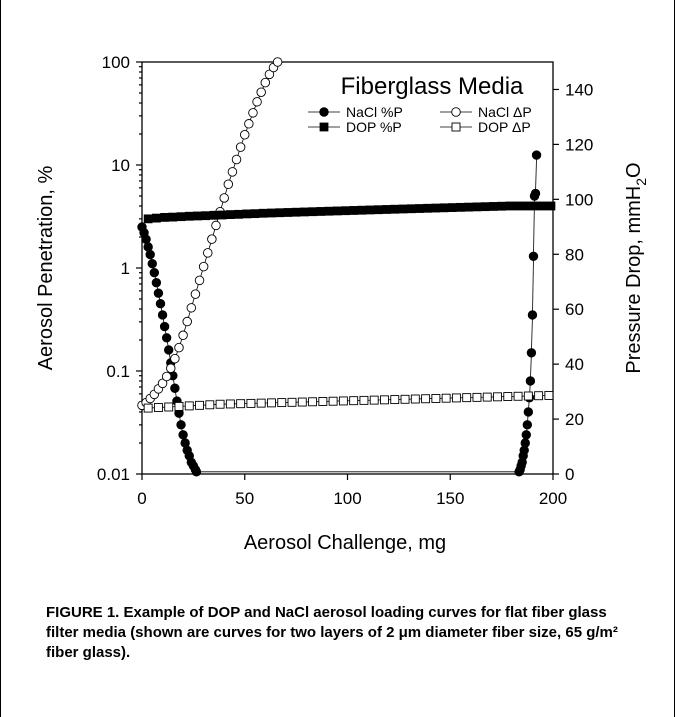  I want to click on legend: NaCl %P NaCl ΔP DOP %P DOP ΔP, so click(420, 119).